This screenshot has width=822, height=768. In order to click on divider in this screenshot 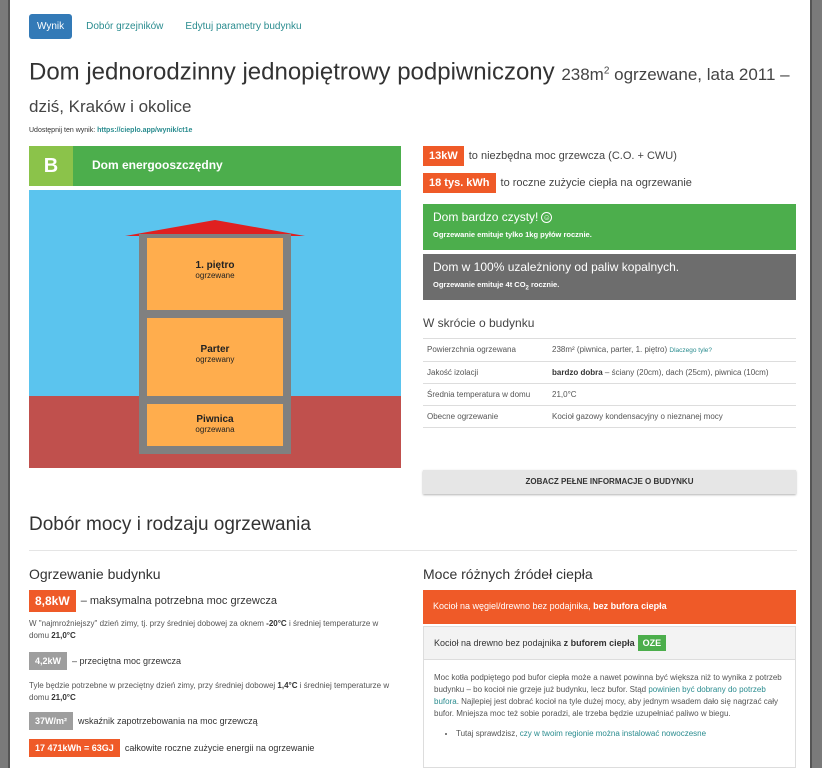, I will do `click(413, 550)`.